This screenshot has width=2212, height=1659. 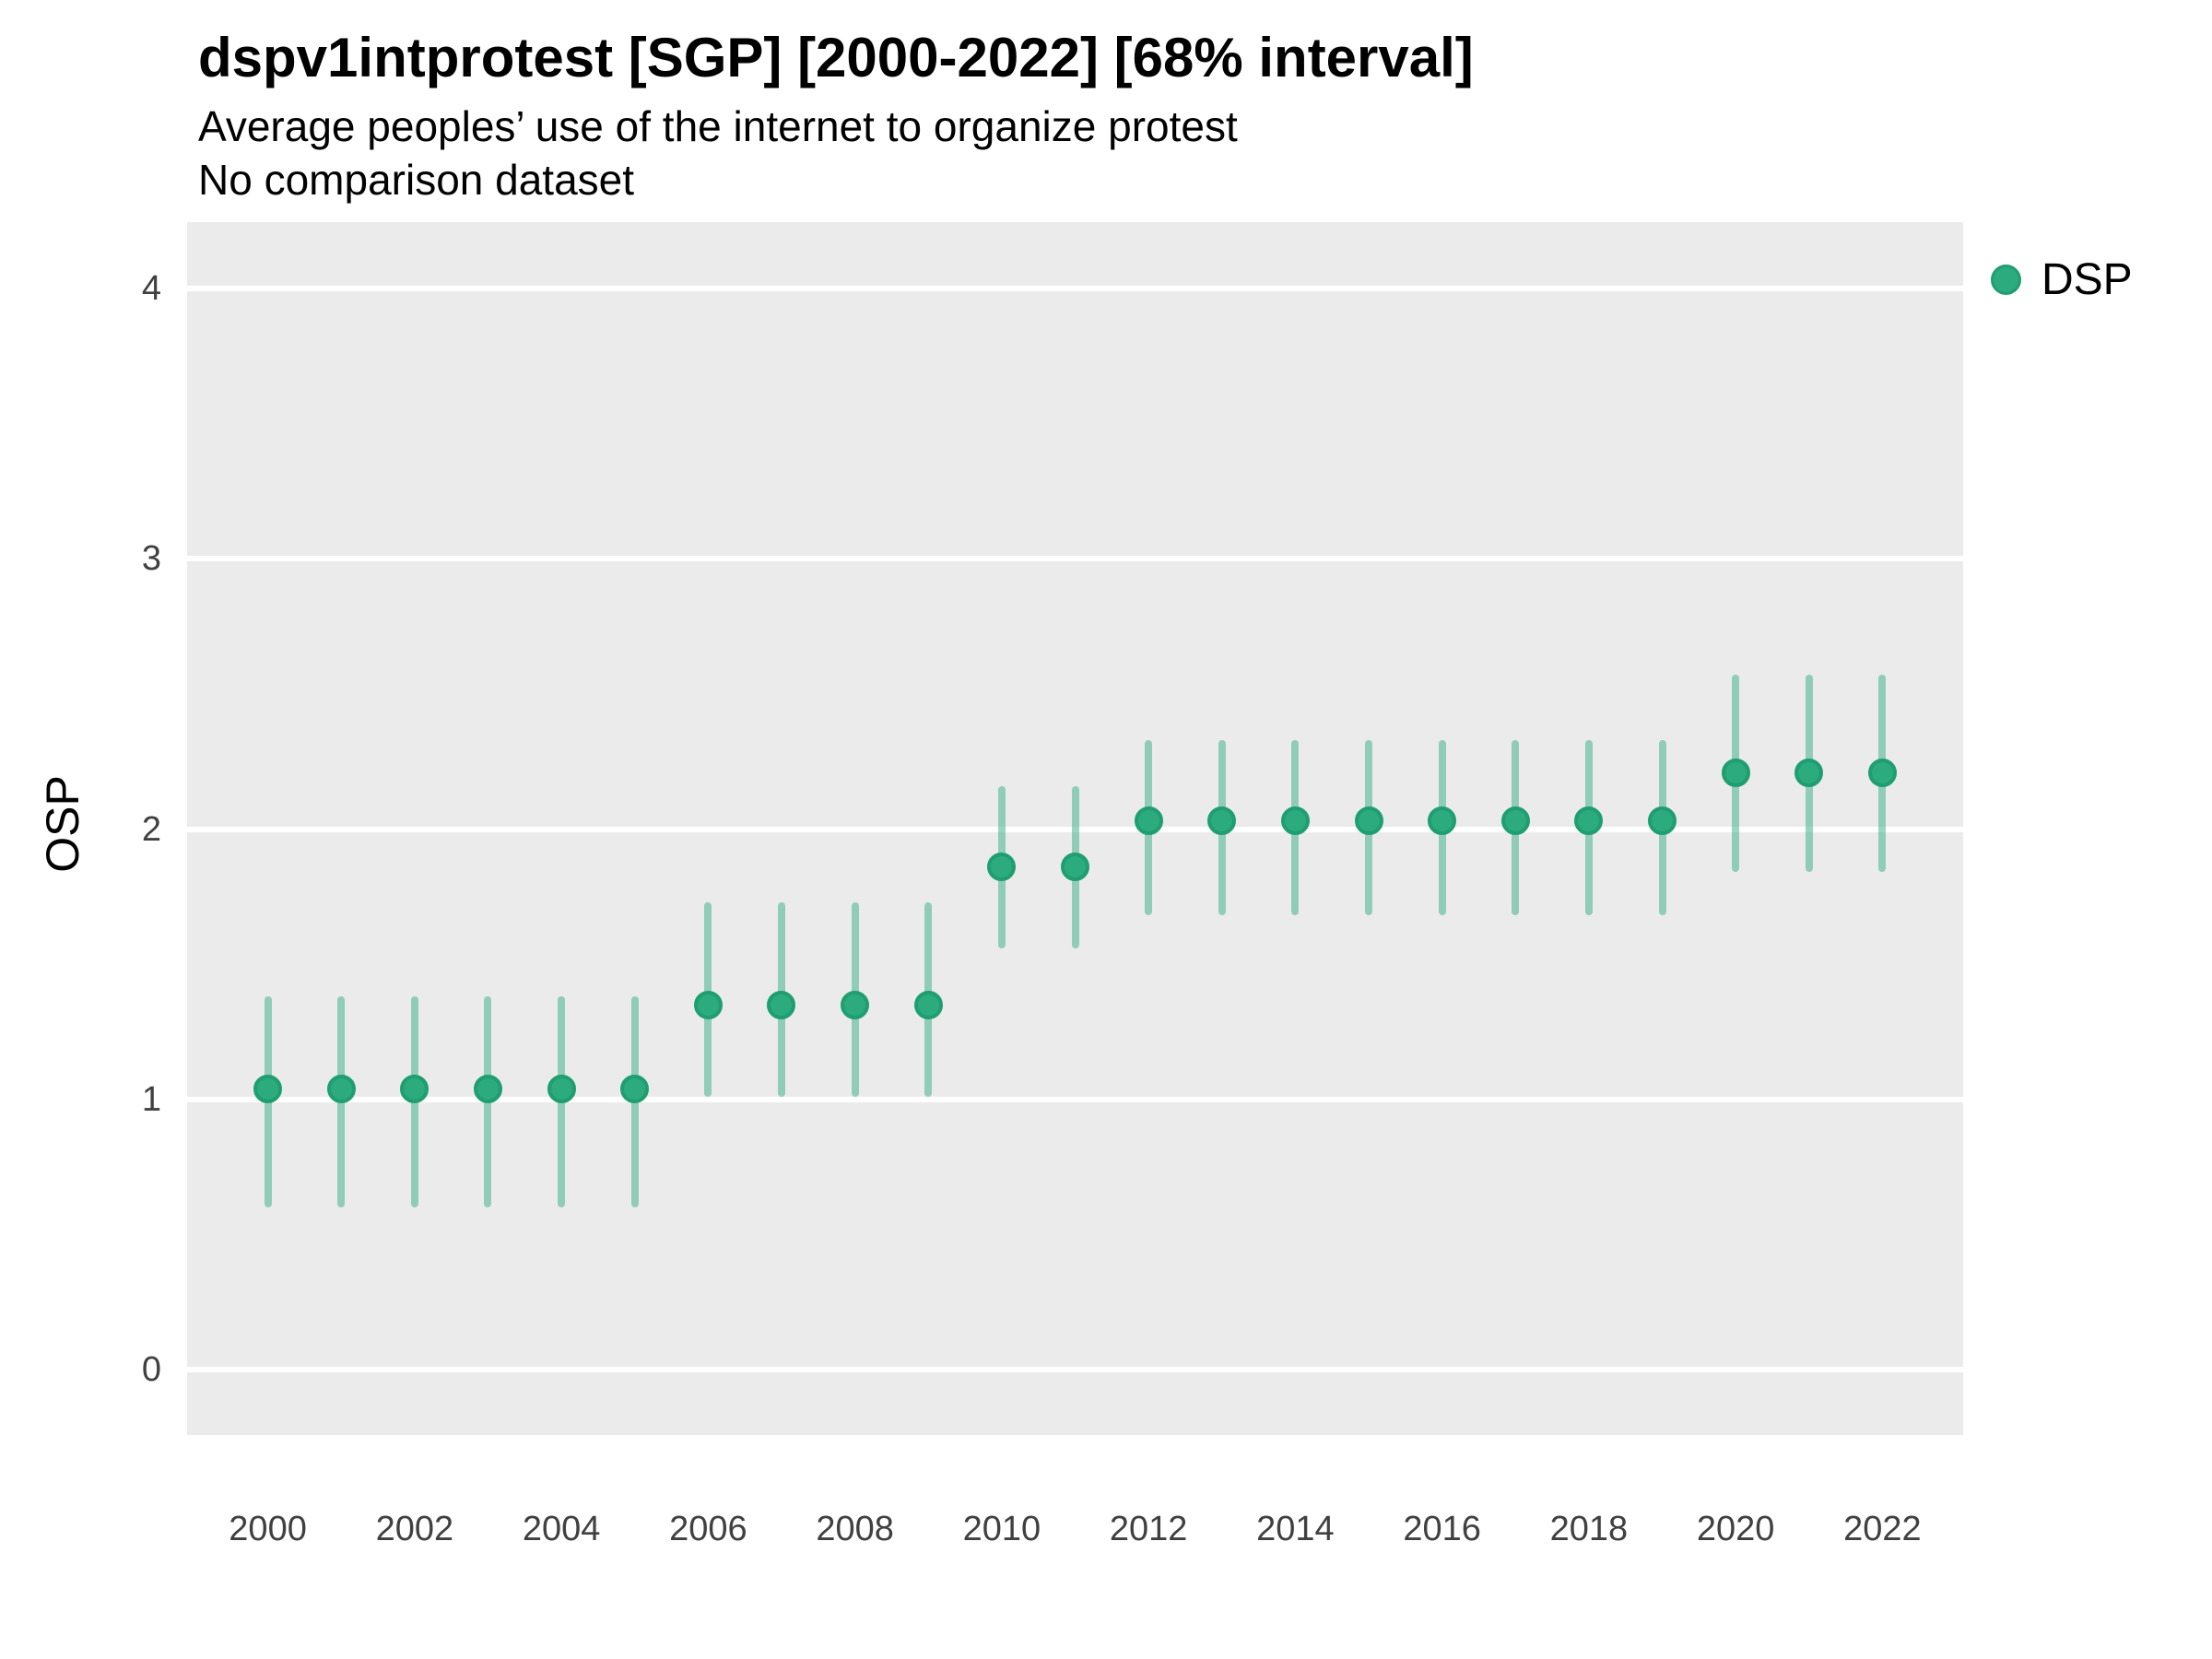 I want to click on x-tick-label-2000: 2000, so click(x=268, y=1529).